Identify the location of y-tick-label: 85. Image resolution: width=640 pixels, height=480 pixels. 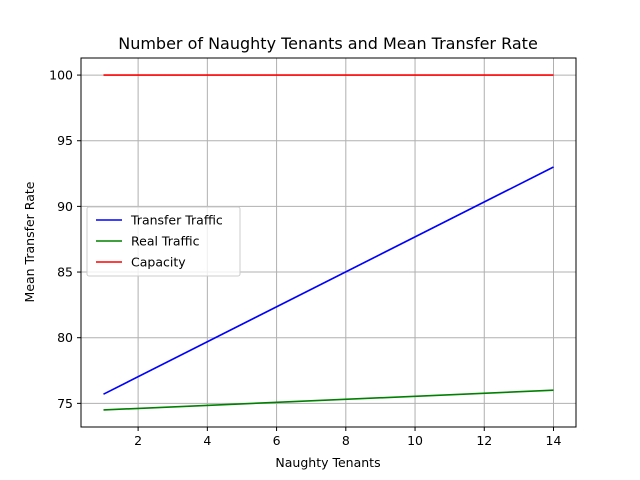
(65, 272).